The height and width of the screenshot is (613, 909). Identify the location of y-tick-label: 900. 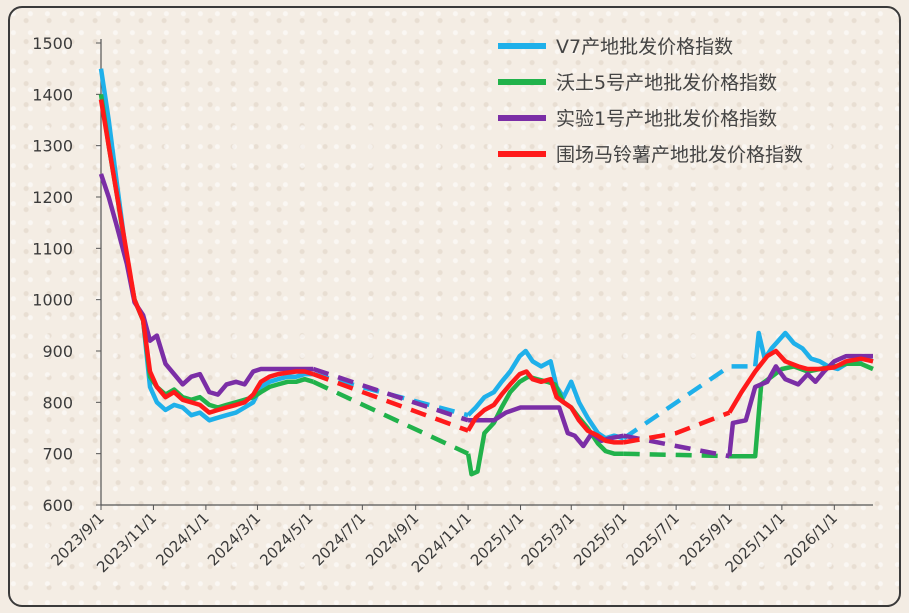
(57, 351).